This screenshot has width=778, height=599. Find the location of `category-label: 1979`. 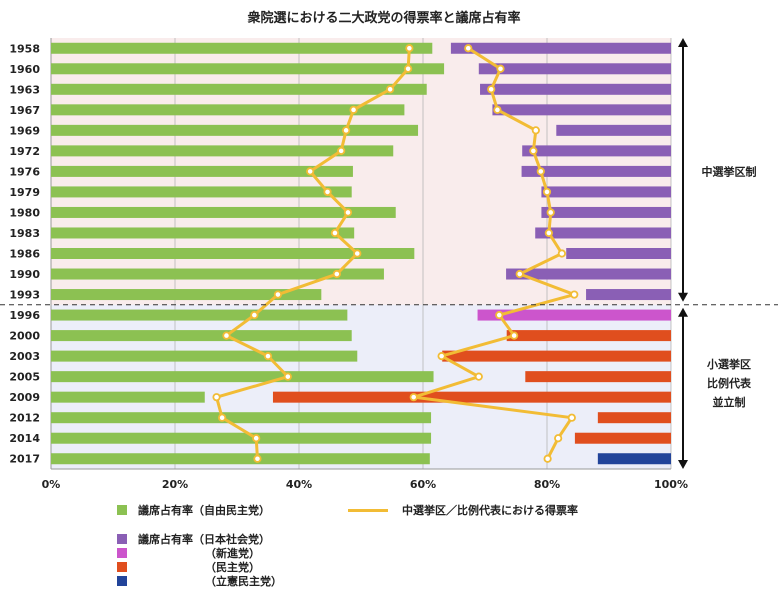

category-label: 1979 is located at coordinates (24, 192).